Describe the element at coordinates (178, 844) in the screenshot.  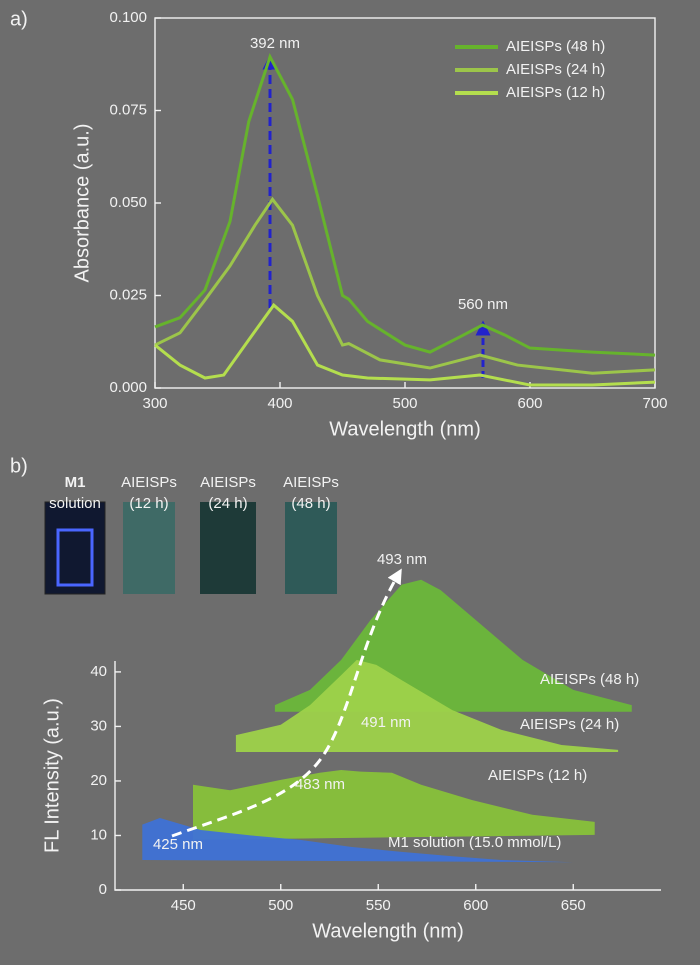
I see `annotation: 425 nm` at that location.